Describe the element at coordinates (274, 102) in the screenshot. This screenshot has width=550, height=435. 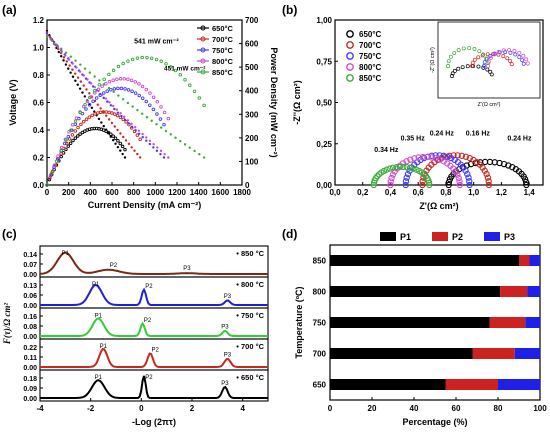
I see `y-right-axis-label: Power Density (mW cm⁻²)` at that location.